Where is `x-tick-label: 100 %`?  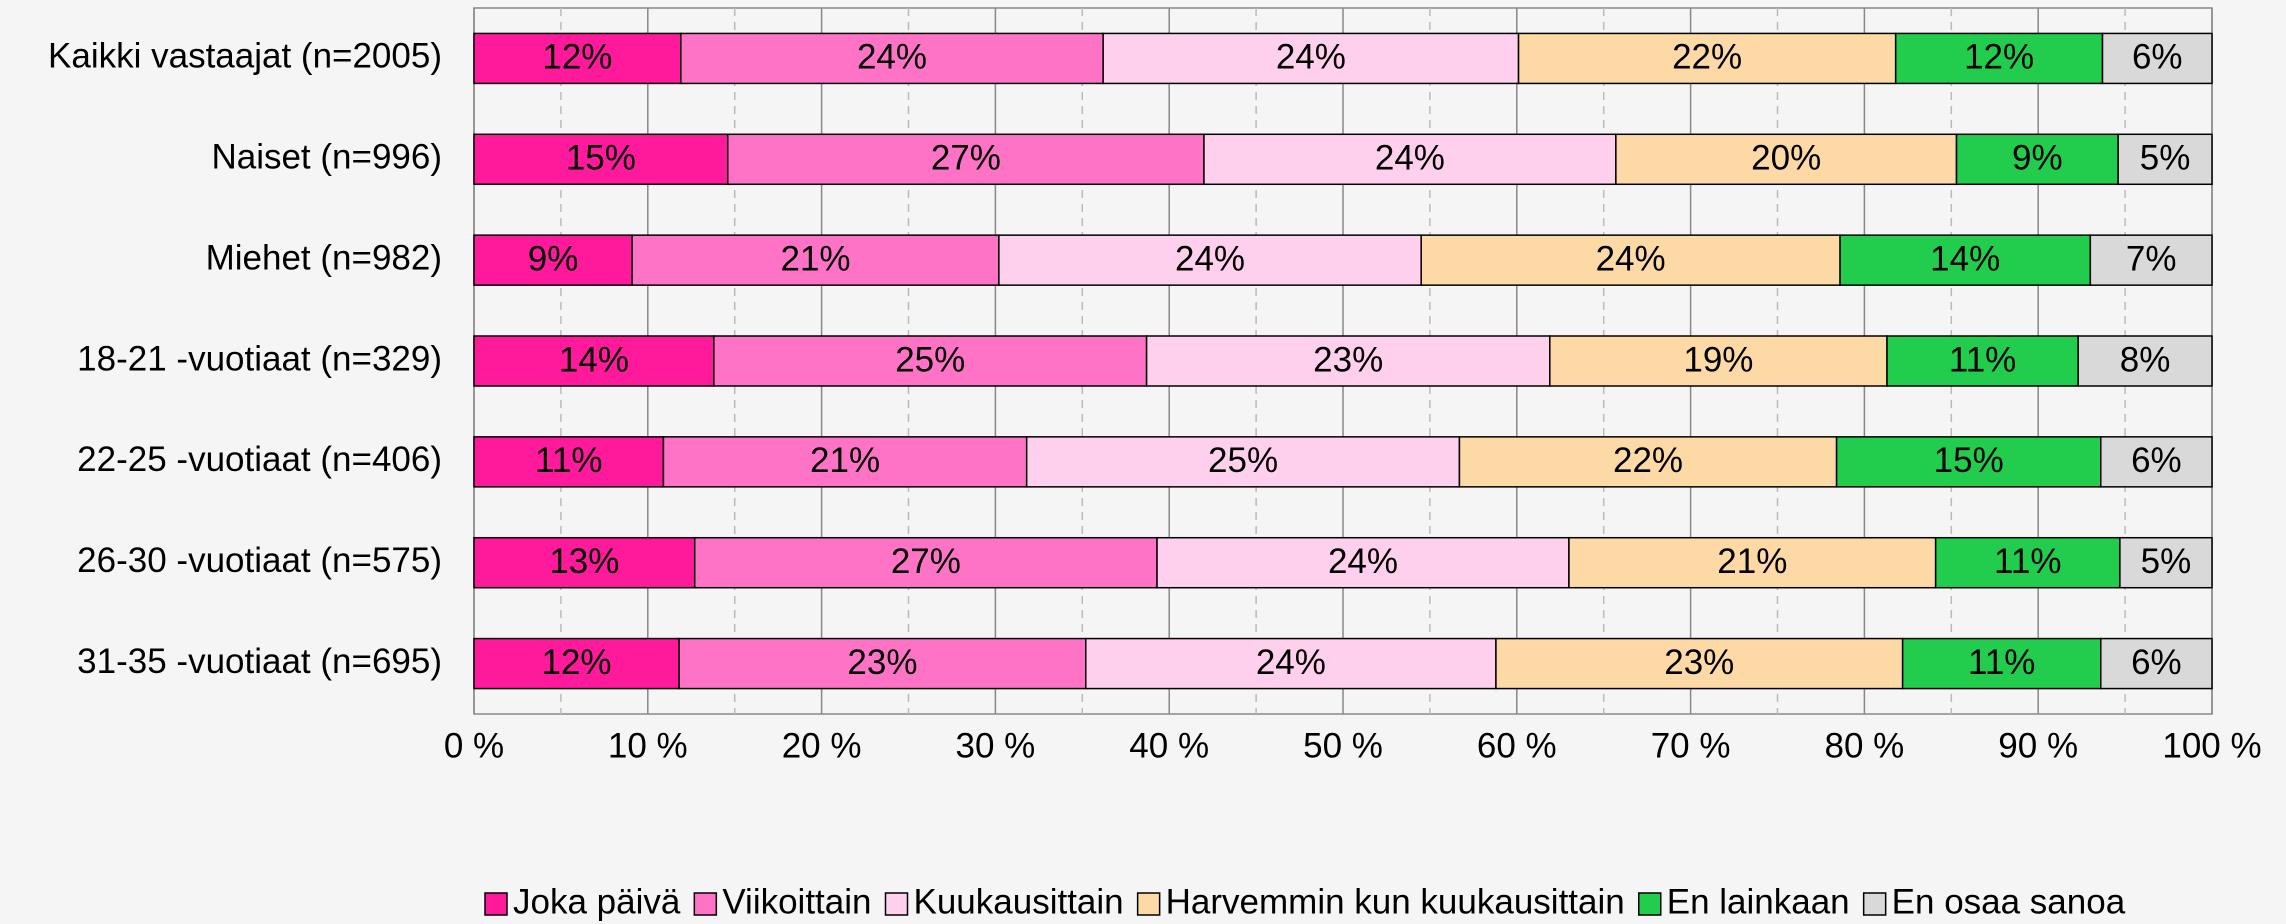 x-tick-label: 100 % is located at coordinates (2211, 745).